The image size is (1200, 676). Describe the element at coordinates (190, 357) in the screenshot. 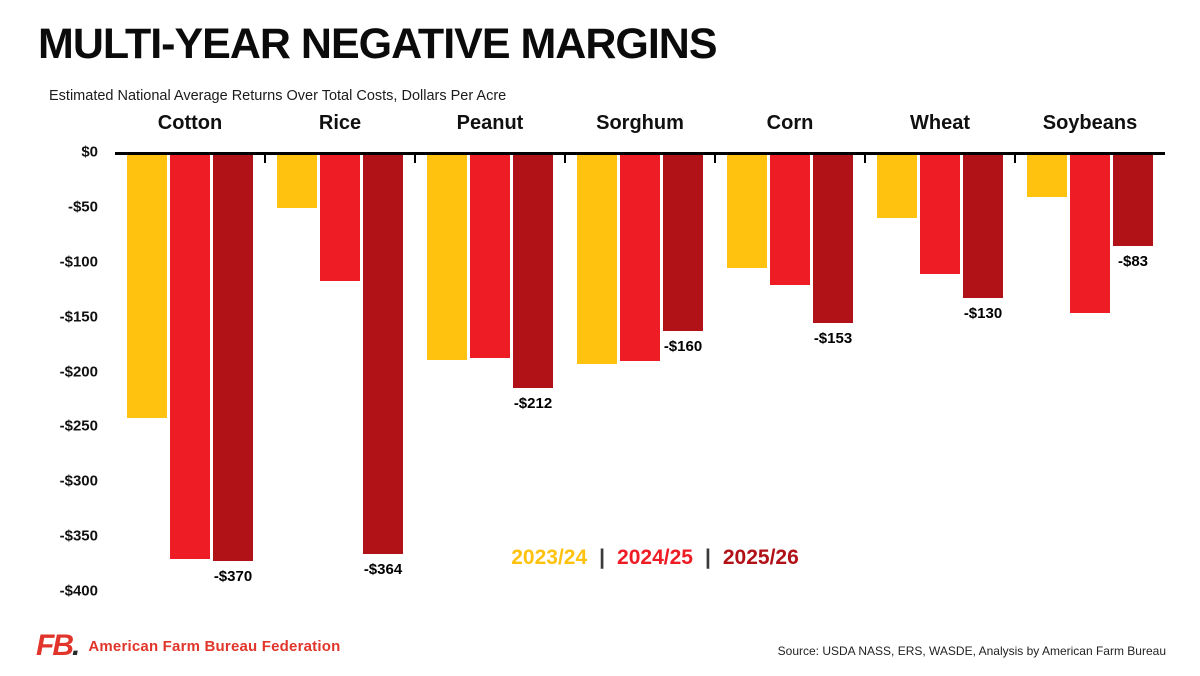

I see `bar-2024-25-cotton` at that location.